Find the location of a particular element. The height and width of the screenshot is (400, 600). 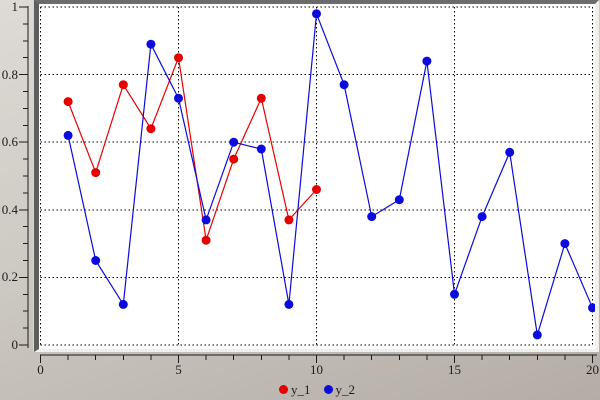

x-tick-label: 5 is located at coordinates (178, 369).